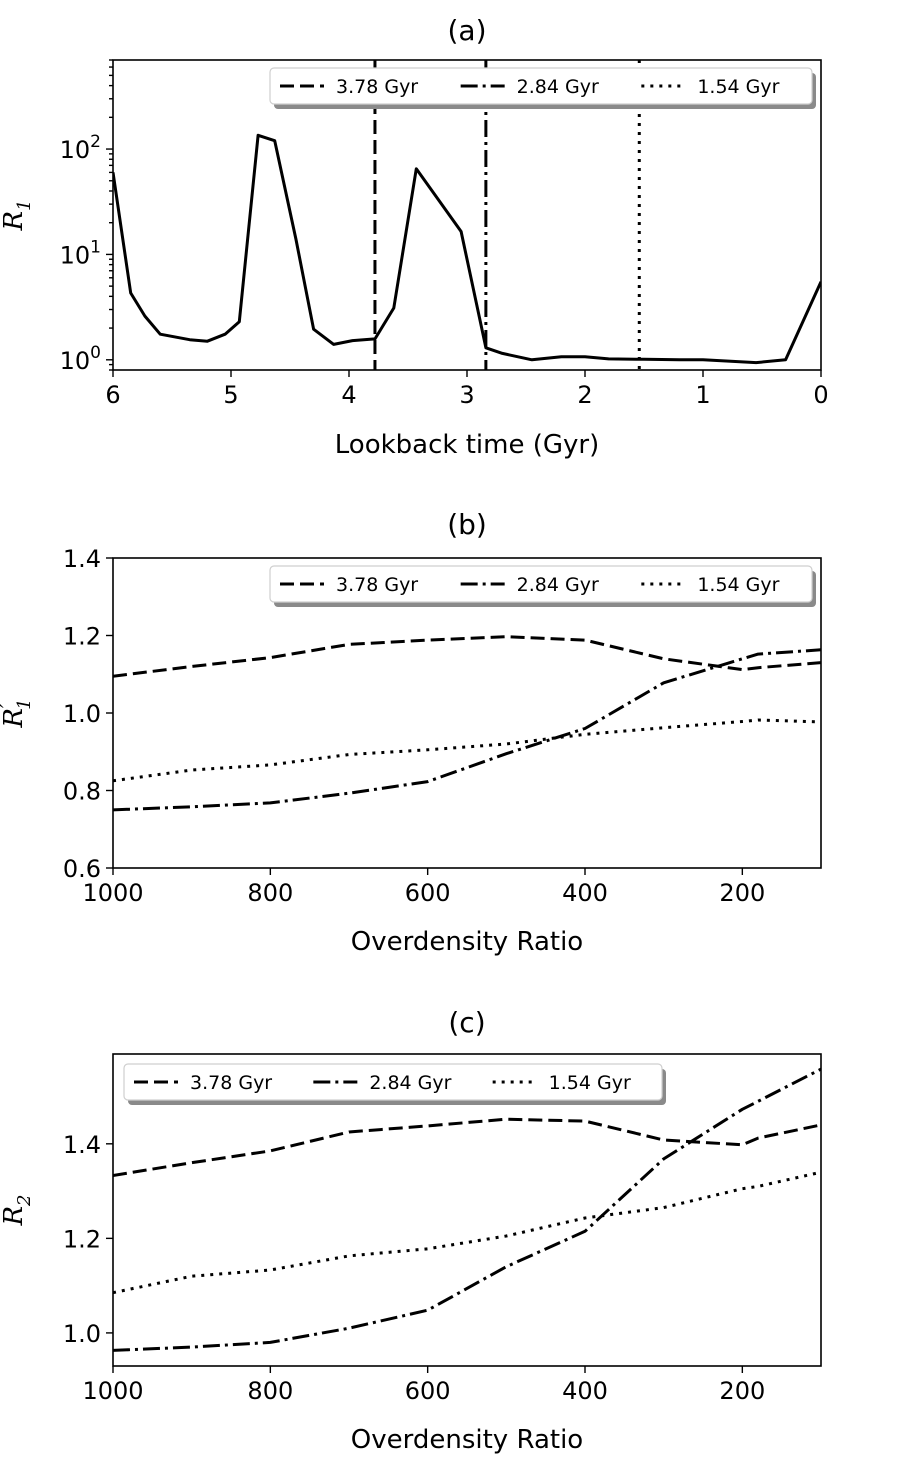  What do you see at coordinates (702, 395) in the screenshot?
I see `x-tick-label: 1` at bounding box center [702, 395].